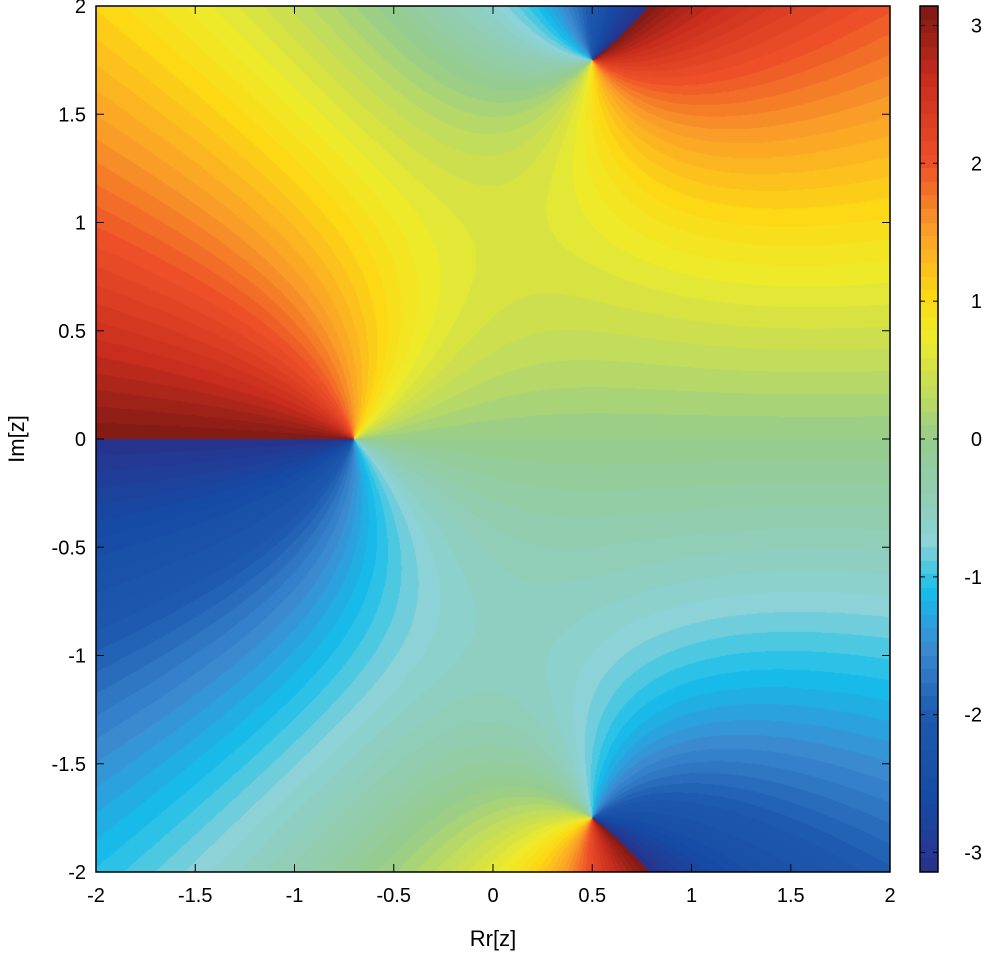 The width and height of the screenshot is (1000, 954). I want to click on colorbar-tick-label: 2, so click(976, 164).